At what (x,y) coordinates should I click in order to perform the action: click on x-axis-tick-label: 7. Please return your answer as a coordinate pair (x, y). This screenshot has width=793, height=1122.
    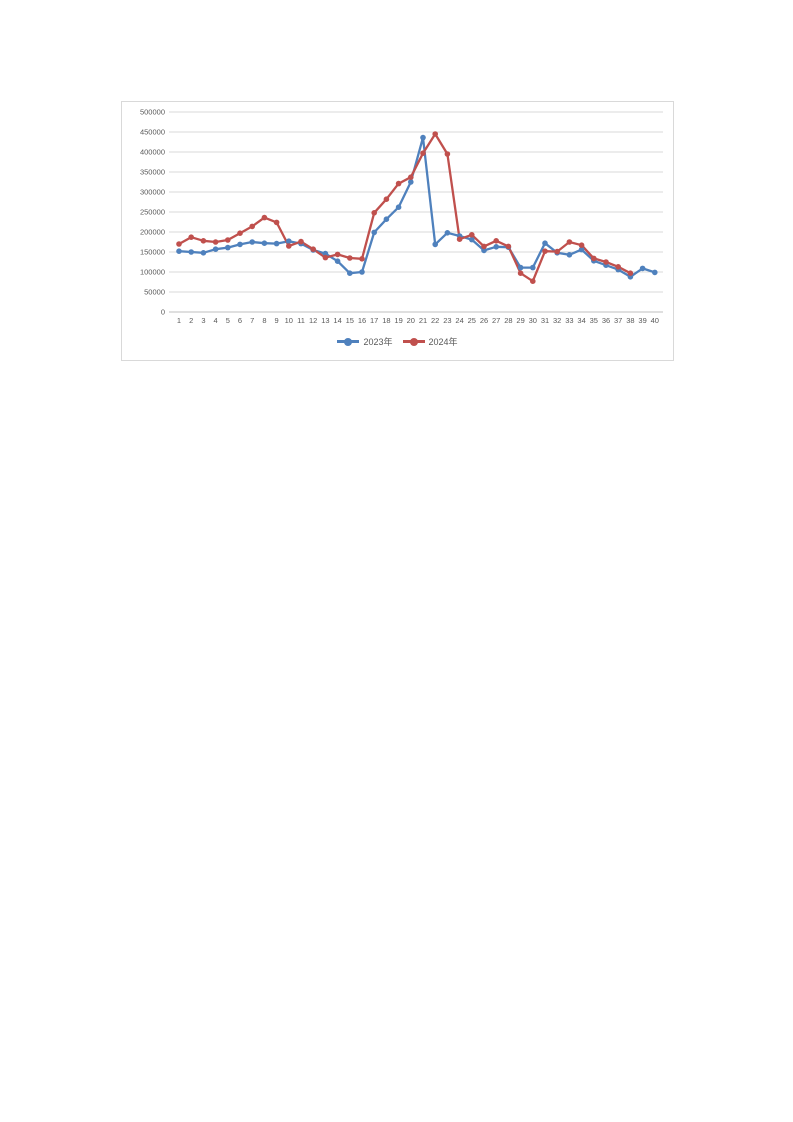
    Looking at the image, I should click on (252, 320).